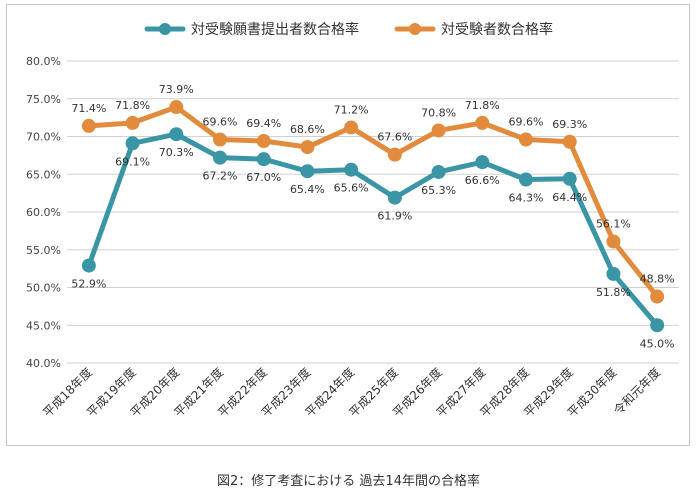 This screenshot has width=697, height=500. What do you see at coordinates (657, 279) in the screenshot?
I see `data-label: 48.8%` at bounding box center [657, 279].